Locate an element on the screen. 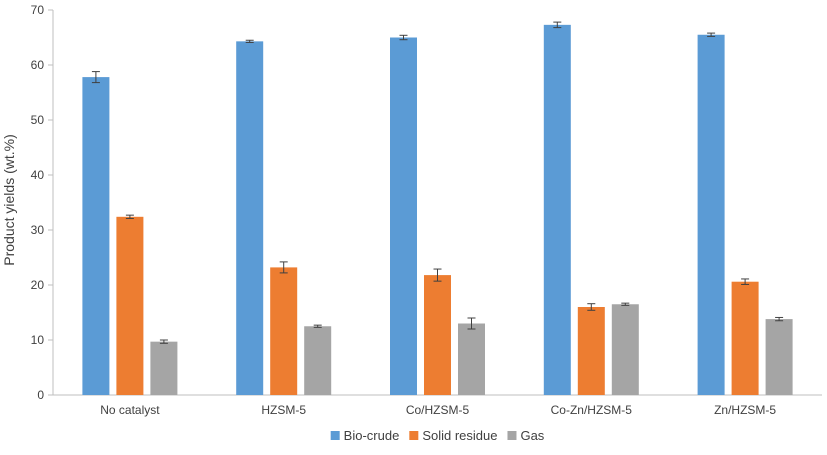 Image resolution: width=827 pixels, height=455 pixels. x-tick-label: Co/HZSM-5 is located at coordinates (438, 410).